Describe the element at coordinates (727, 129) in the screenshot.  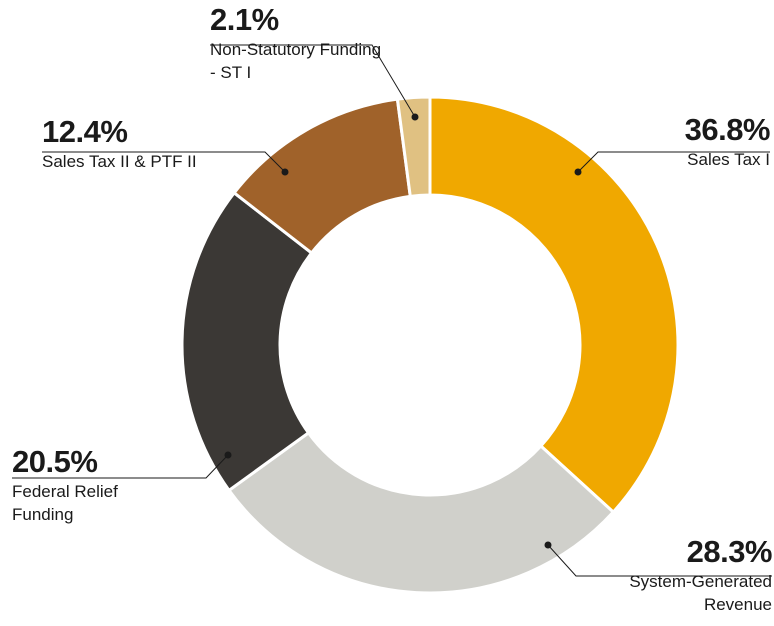
I see `percent-label: 36.8%` at that location.